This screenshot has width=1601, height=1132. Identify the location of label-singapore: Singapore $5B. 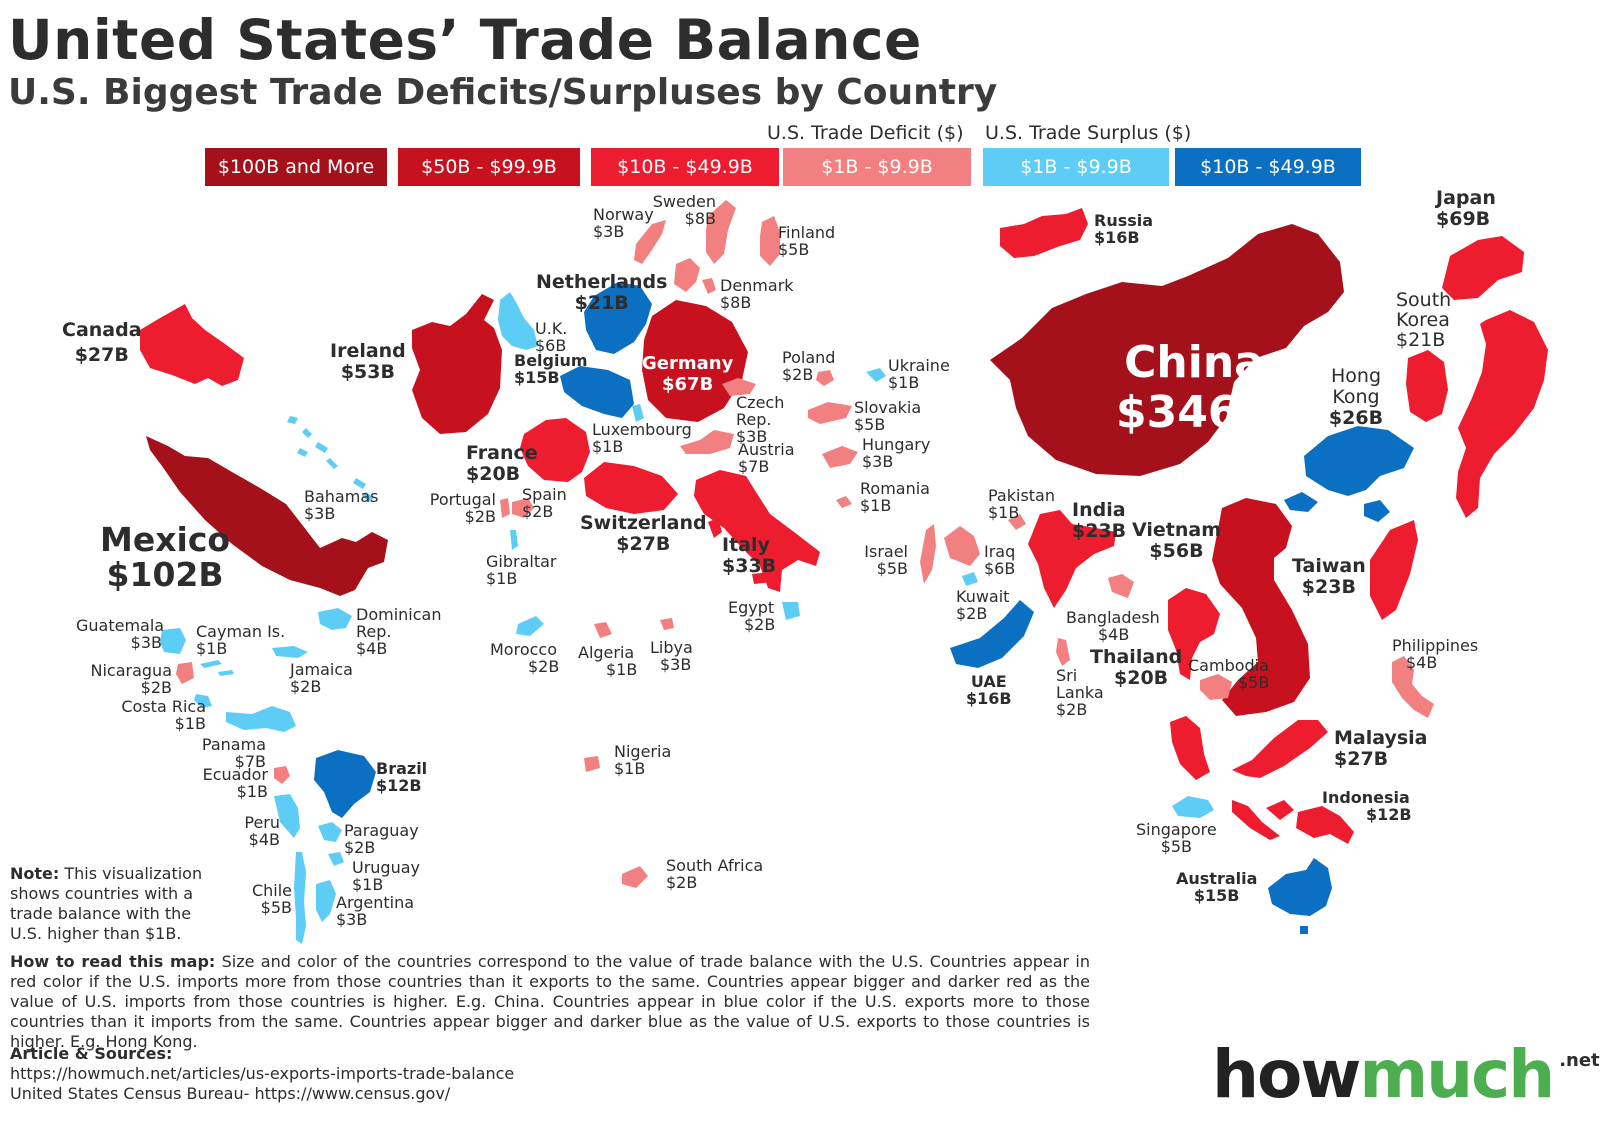
(1176, 838).